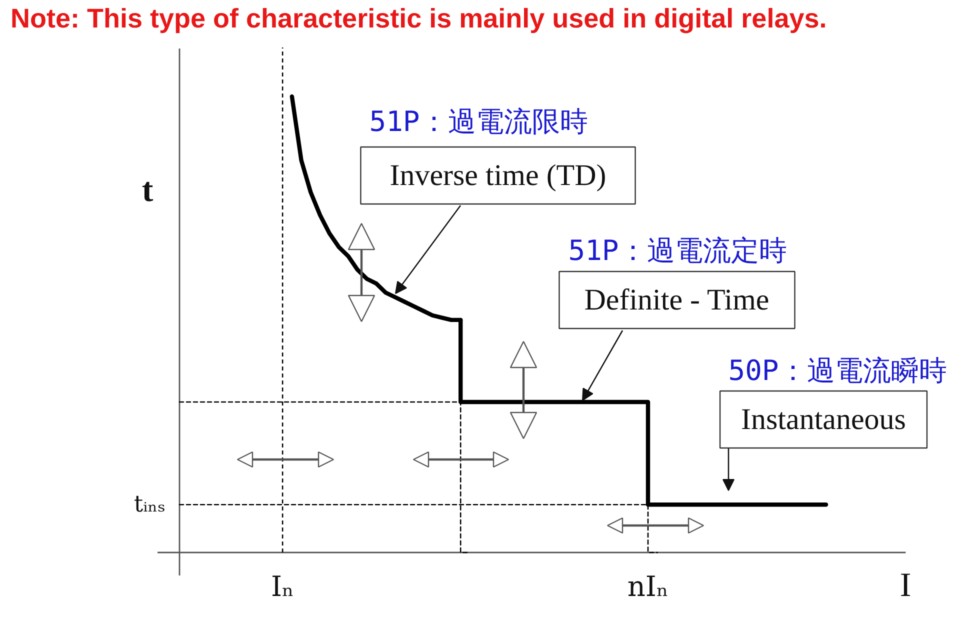 This screenshot has height=635, width=971. What do you see at coordinates (150, 505) in the screenshot?
I see `series-label: tᵢₙₛ` at bounding box center [150, 505].